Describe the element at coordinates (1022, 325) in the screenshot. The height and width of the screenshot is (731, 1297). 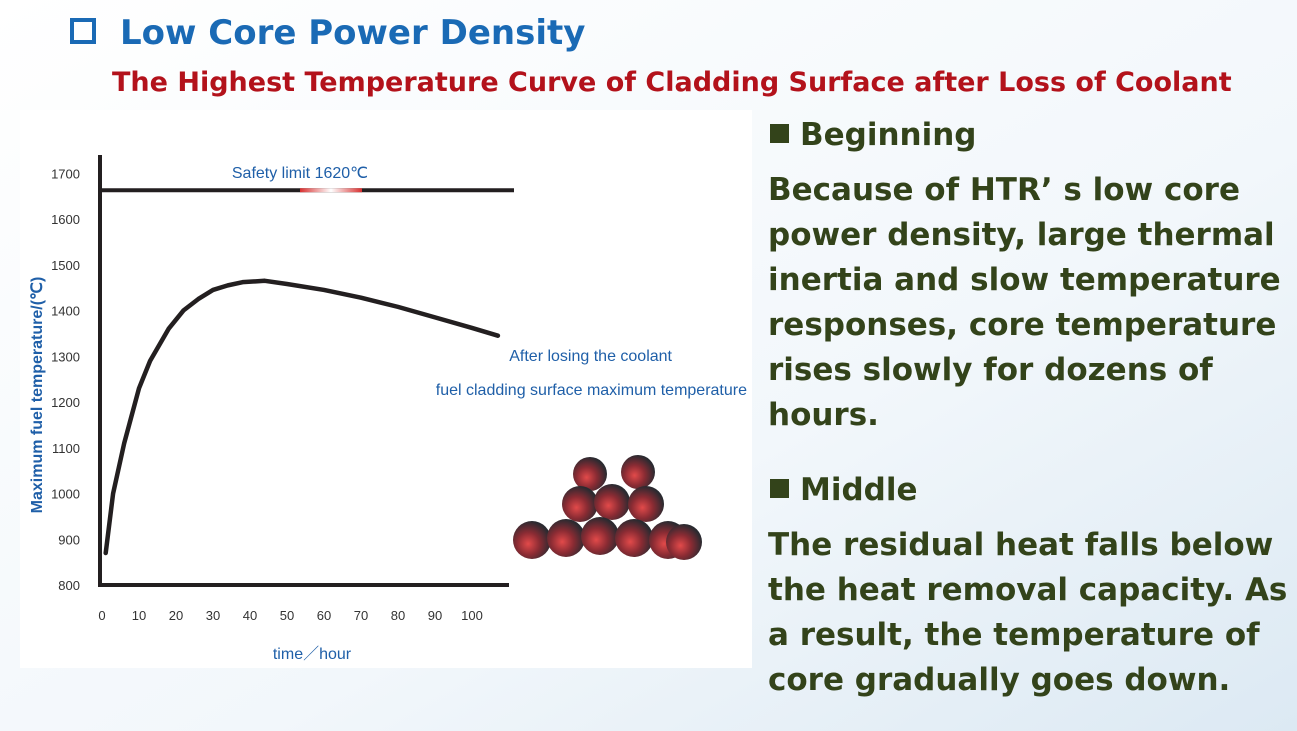
I see `section-text: responses, core temperature` at that location.